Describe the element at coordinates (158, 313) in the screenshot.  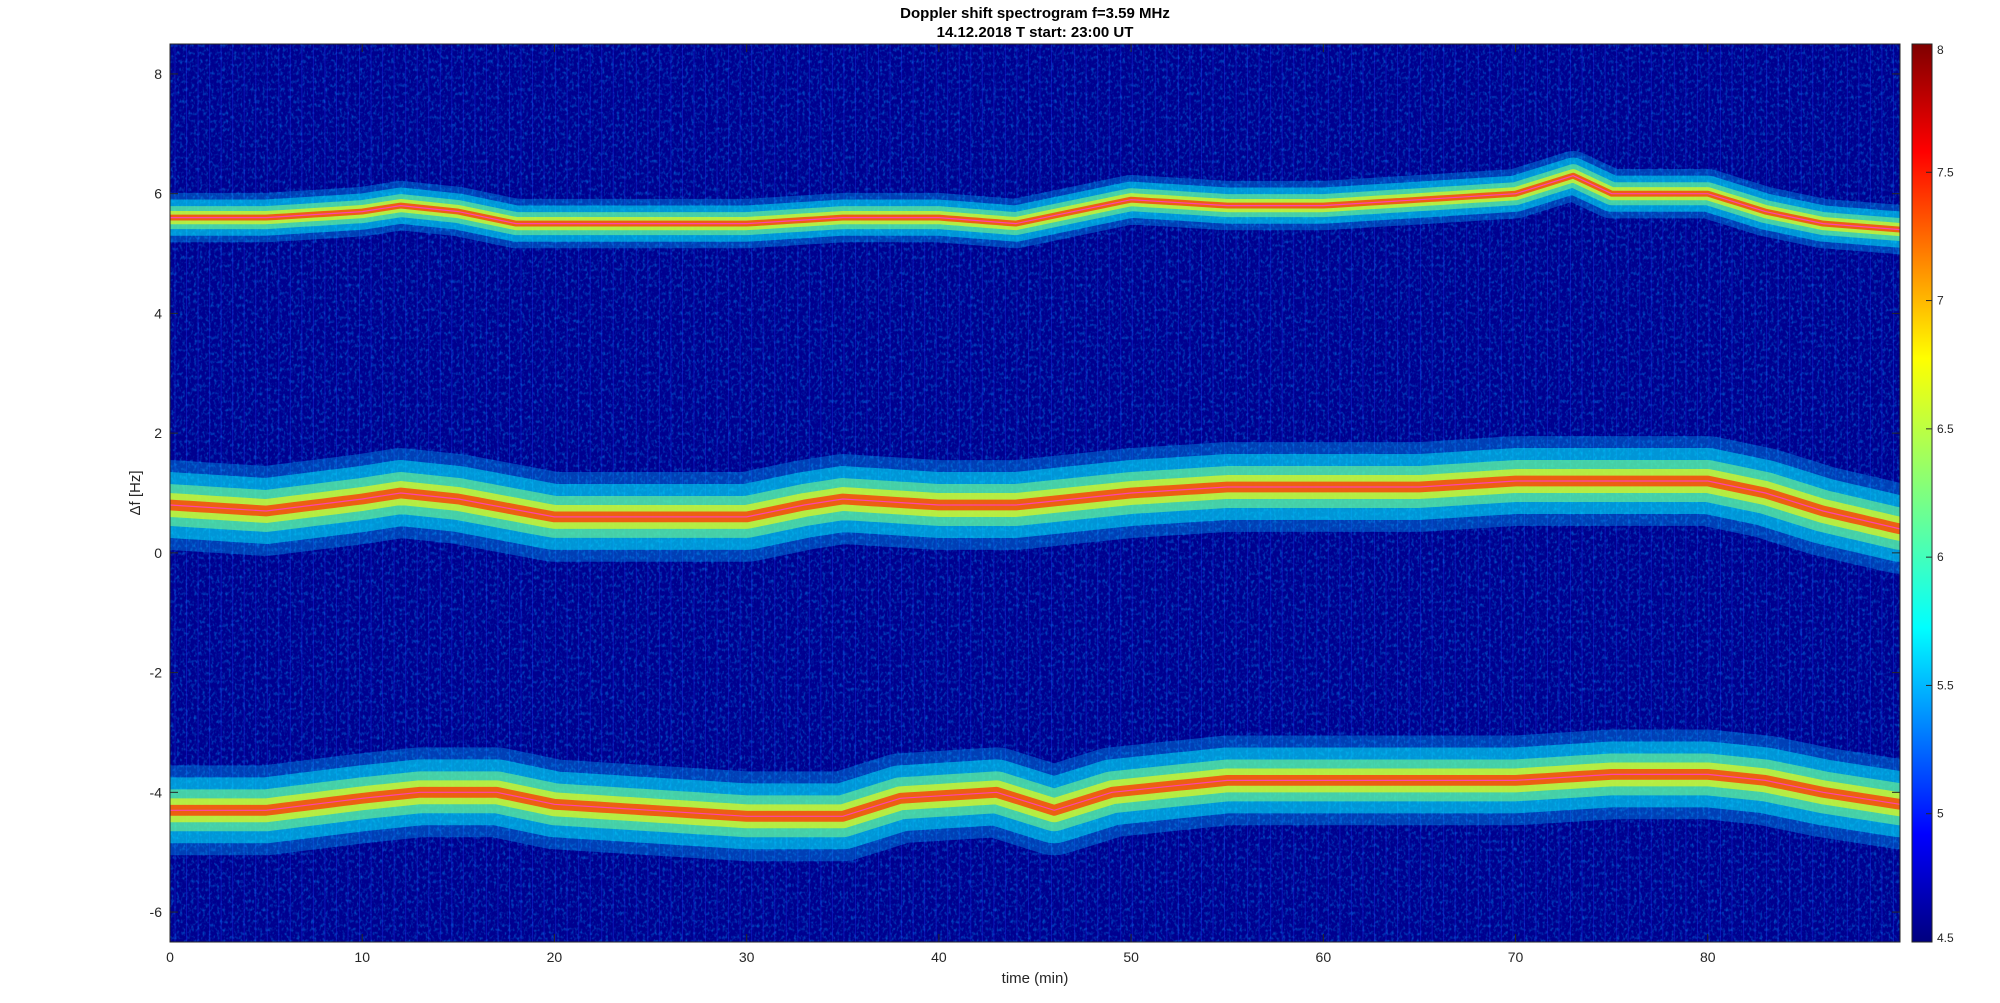
I see `y-tick-label: 4` at that location.